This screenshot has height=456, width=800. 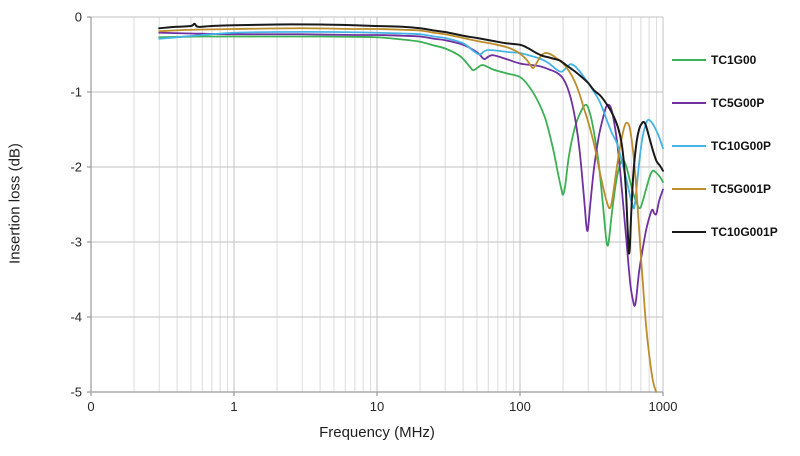 I want to click on x-tick-label: 1, so click(x=233, y=406).